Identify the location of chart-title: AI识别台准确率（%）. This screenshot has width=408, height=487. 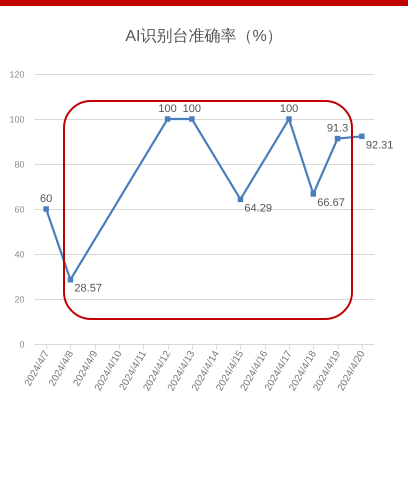
(204, 36).